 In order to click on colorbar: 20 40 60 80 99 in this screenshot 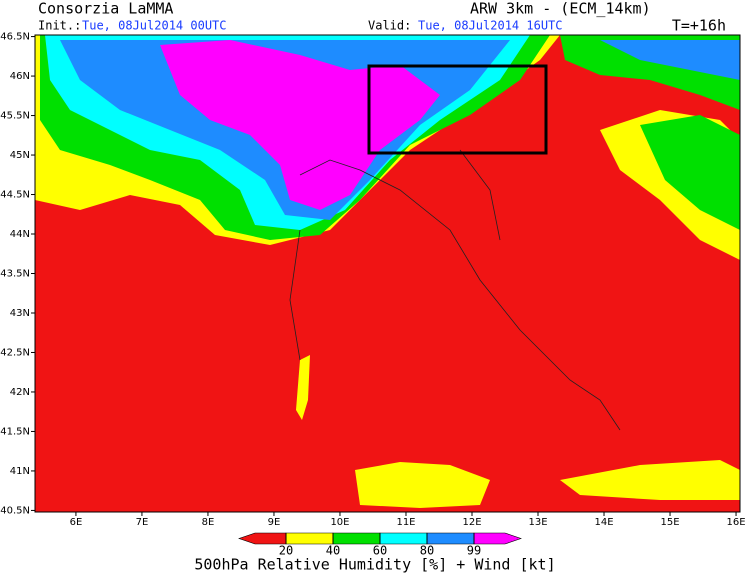, I will do `click(380, 545)`.